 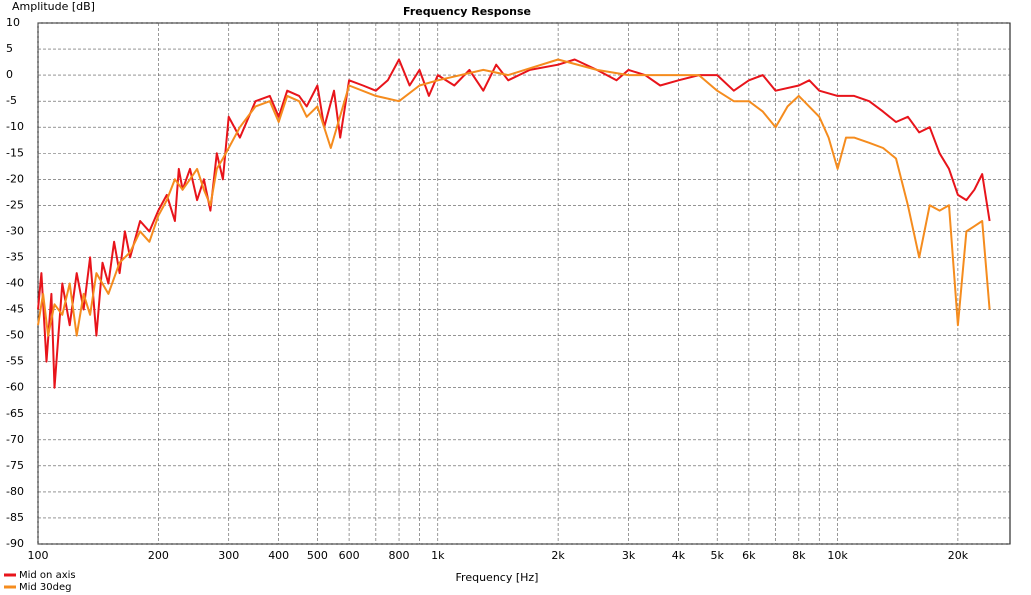 I want to click on y-tick-label: -65, so click(x=15, y=413).